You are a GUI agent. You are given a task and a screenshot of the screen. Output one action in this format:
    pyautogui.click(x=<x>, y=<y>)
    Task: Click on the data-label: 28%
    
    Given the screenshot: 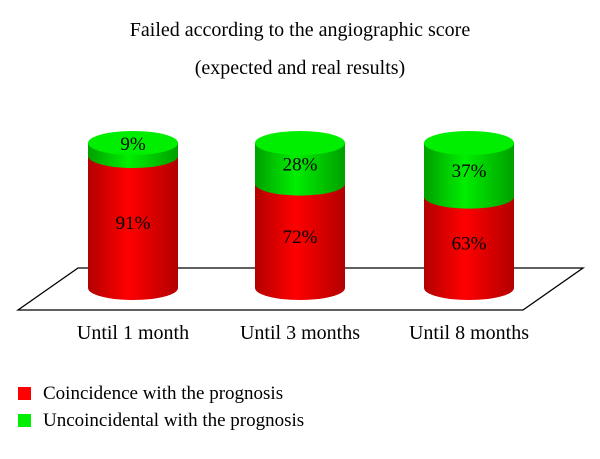 What is the action you would take?
    pyautogui.click(x=300, y=164)
    